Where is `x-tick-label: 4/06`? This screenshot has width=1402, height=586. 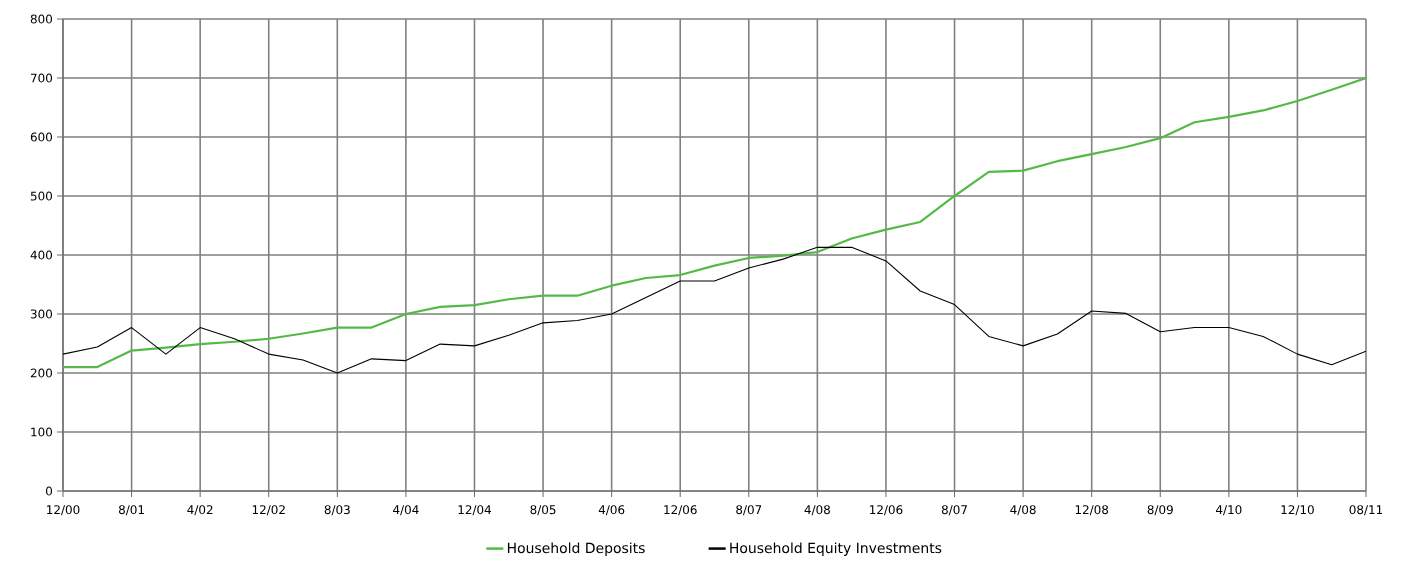 x-tick-label: 4/06 is located at coordinates (611, 510).